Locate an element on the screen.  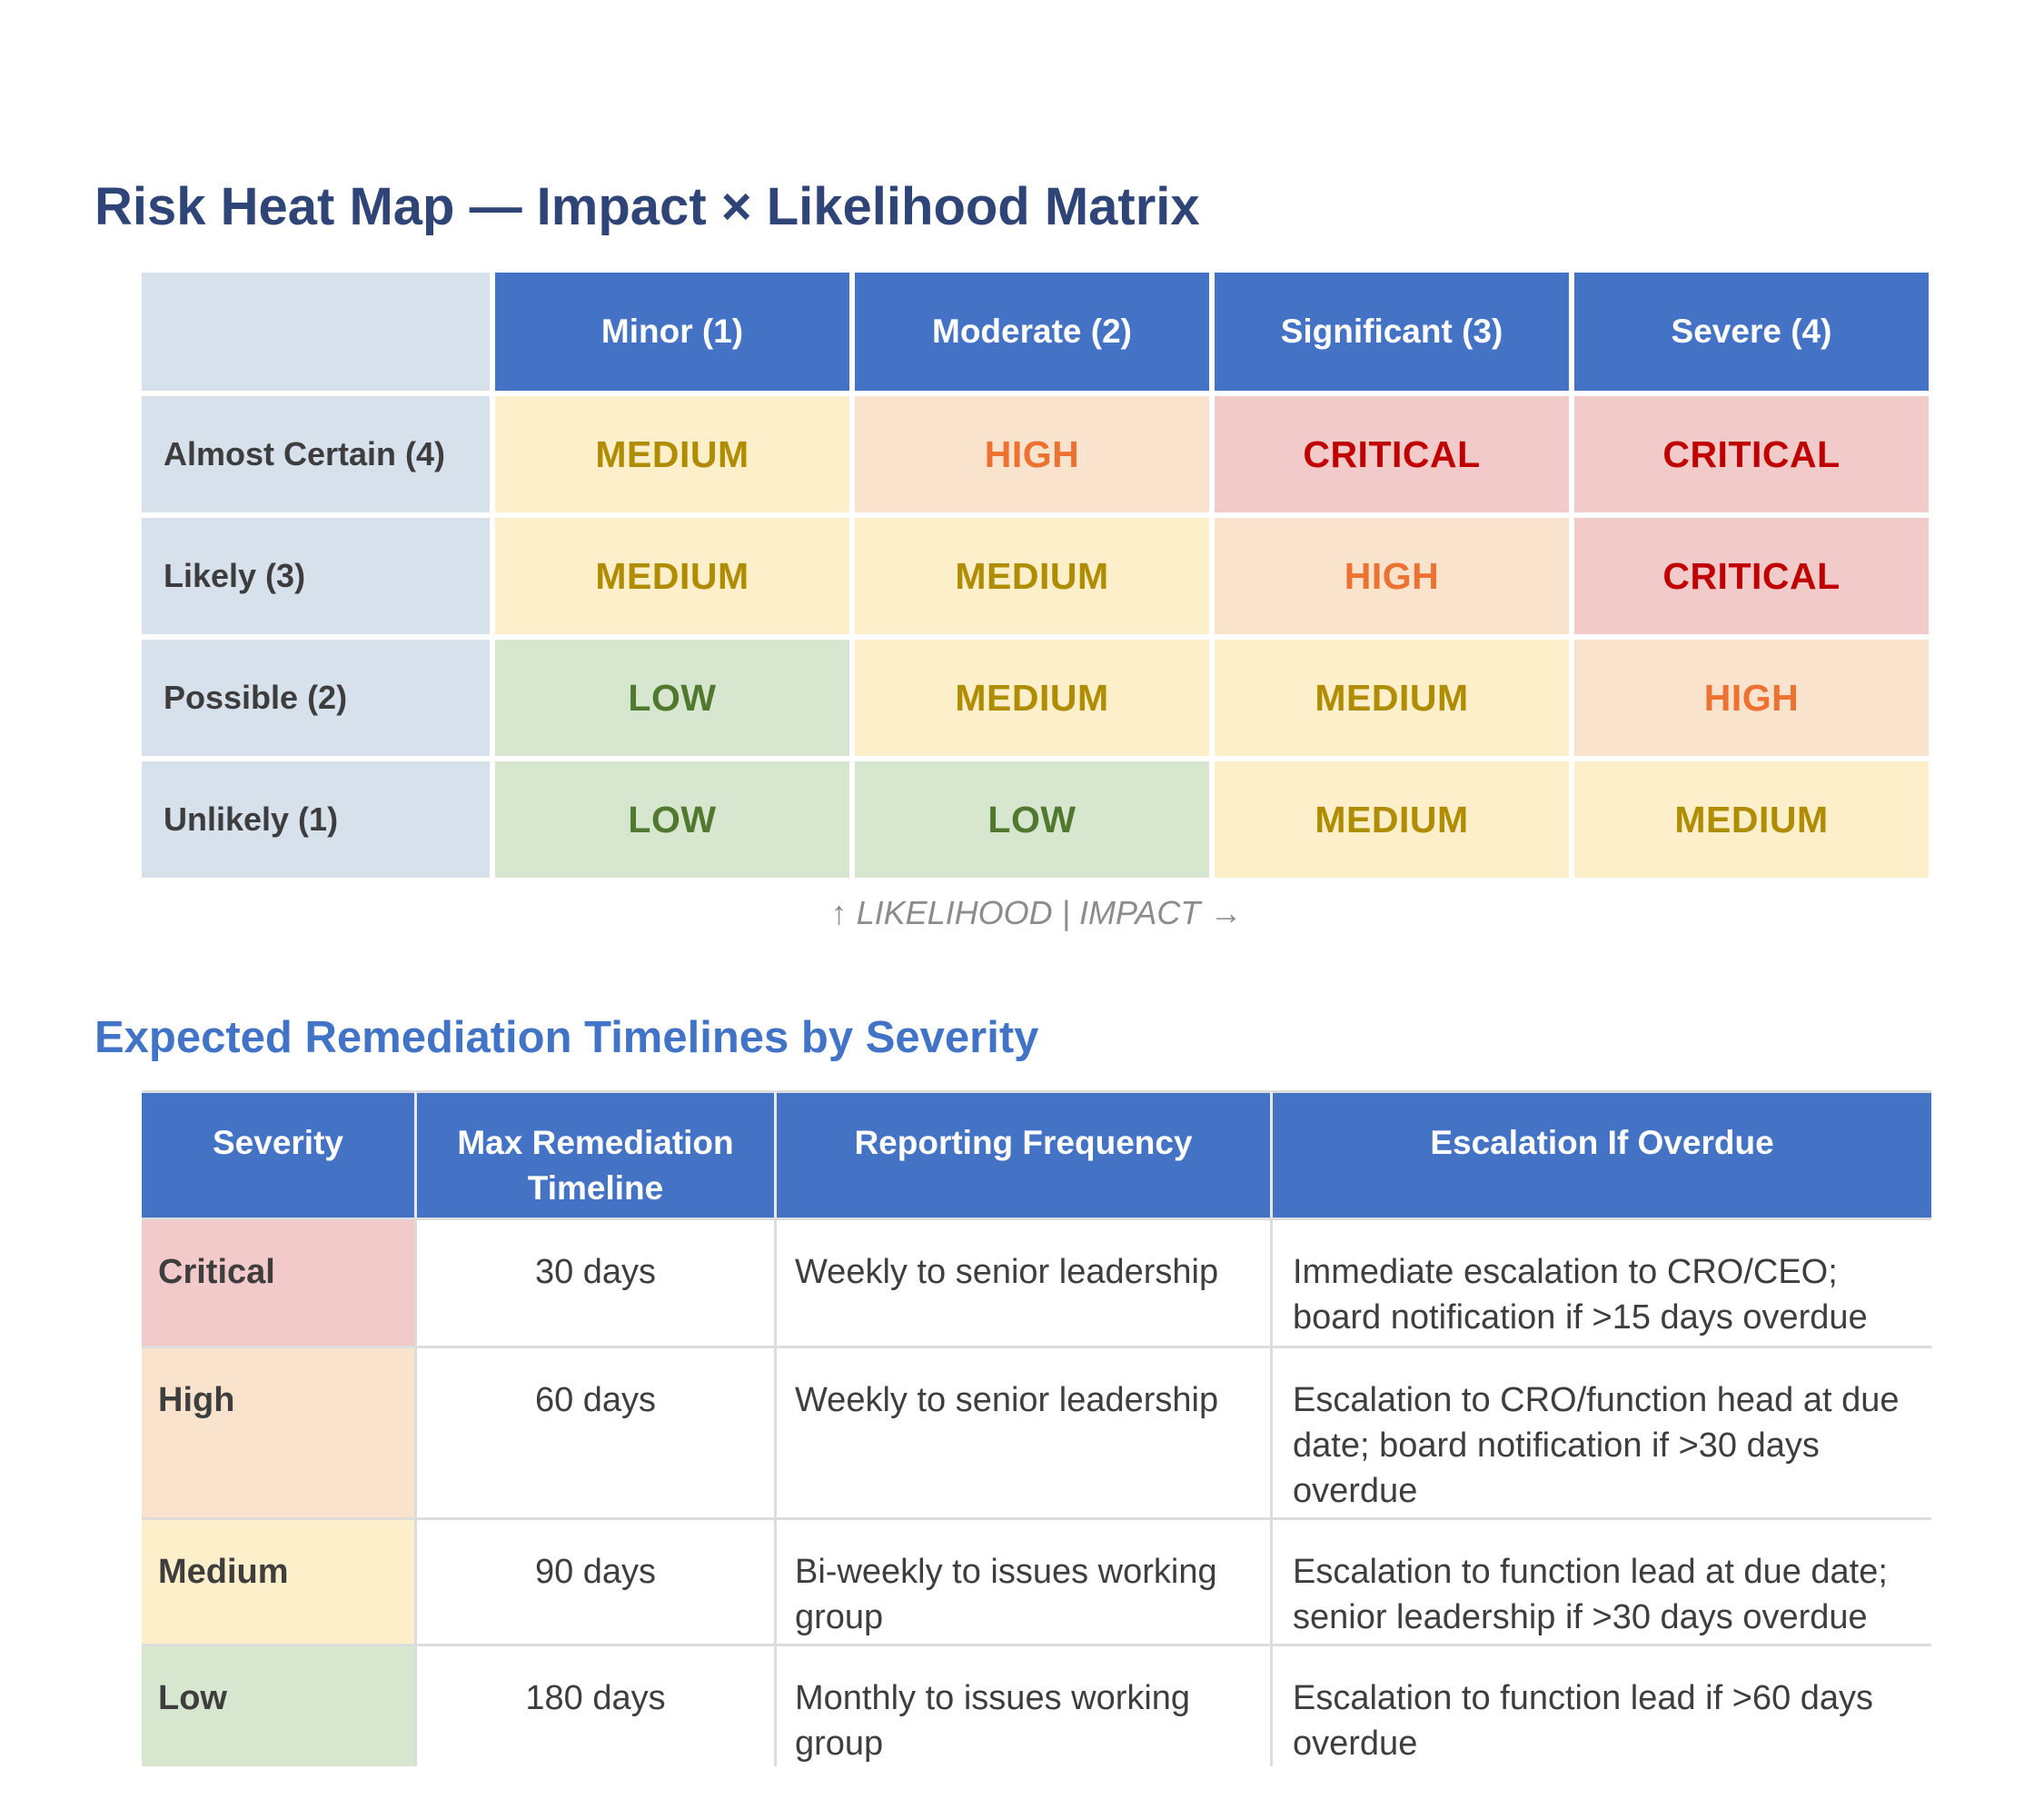
heatmap-cell-r0c2: CRITICAL is located at coordinates (1392, 454).